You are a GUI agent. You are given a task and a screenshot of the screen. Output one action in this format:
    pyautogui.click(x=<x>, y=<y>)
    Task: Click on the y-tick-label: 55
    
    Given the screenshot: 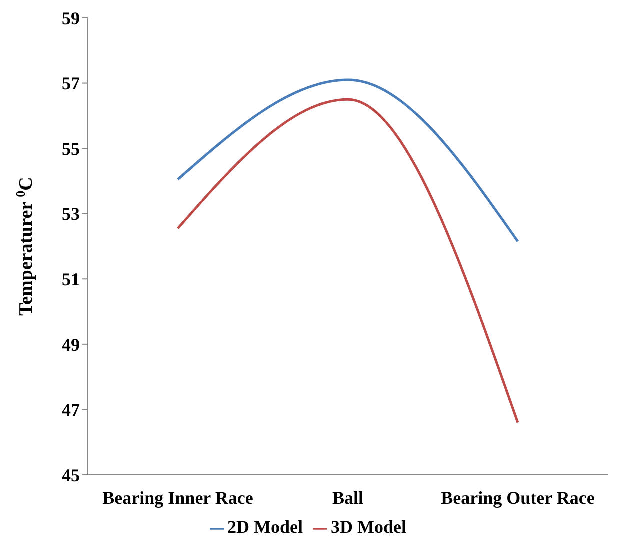 What is the action you would take?
    pyautogui.click(x=71, y=148)
    